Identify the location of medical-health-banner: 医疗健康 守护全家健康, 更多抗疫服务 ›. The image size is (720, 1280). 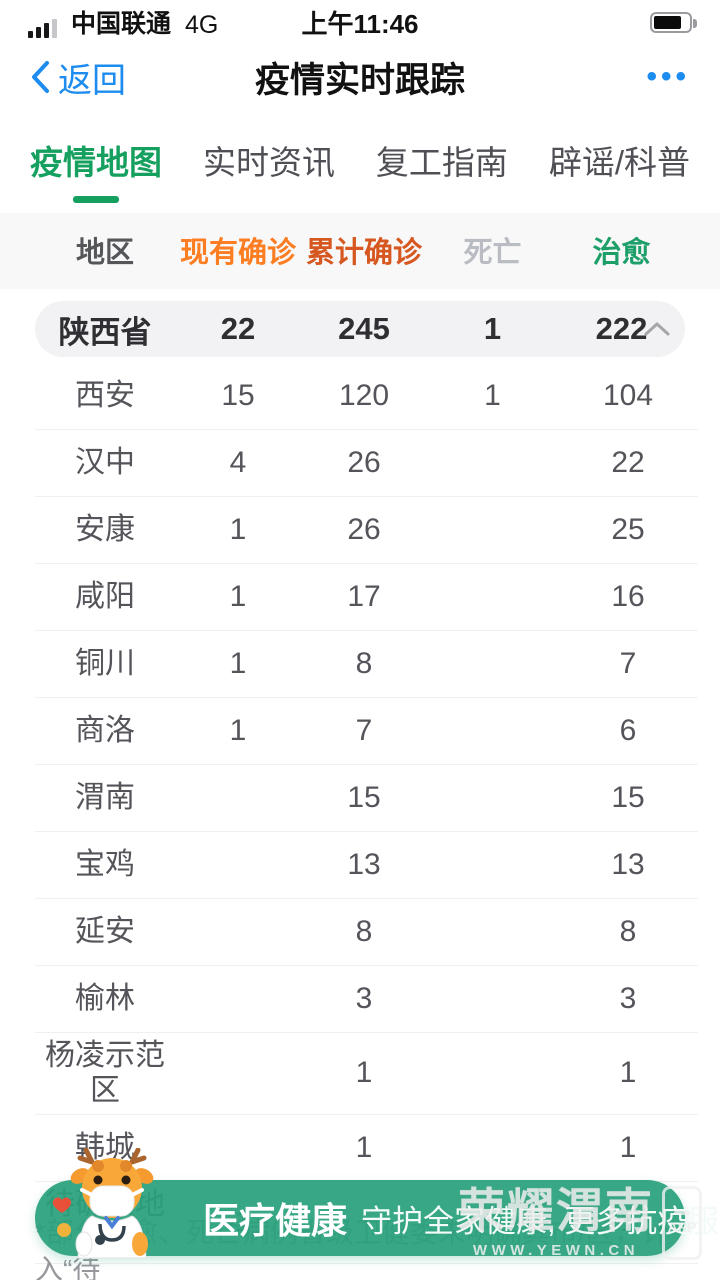
(377, 1218).